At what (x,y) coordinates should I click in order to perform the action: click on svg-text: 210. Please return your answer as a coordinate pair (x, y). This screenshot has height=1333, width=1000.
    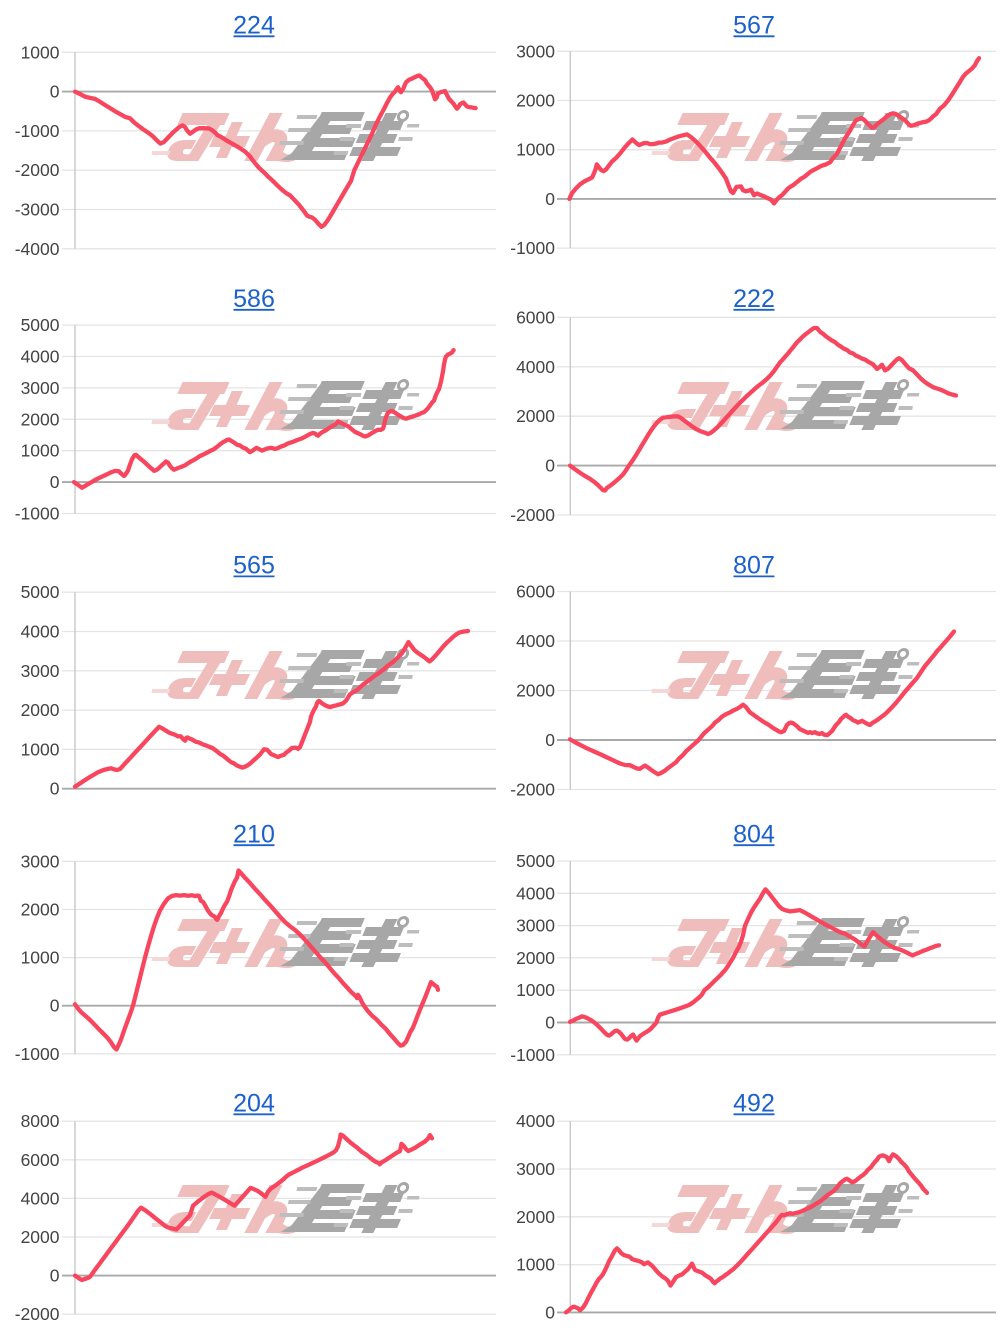
    Looking at the image, I should click on (254, 834).